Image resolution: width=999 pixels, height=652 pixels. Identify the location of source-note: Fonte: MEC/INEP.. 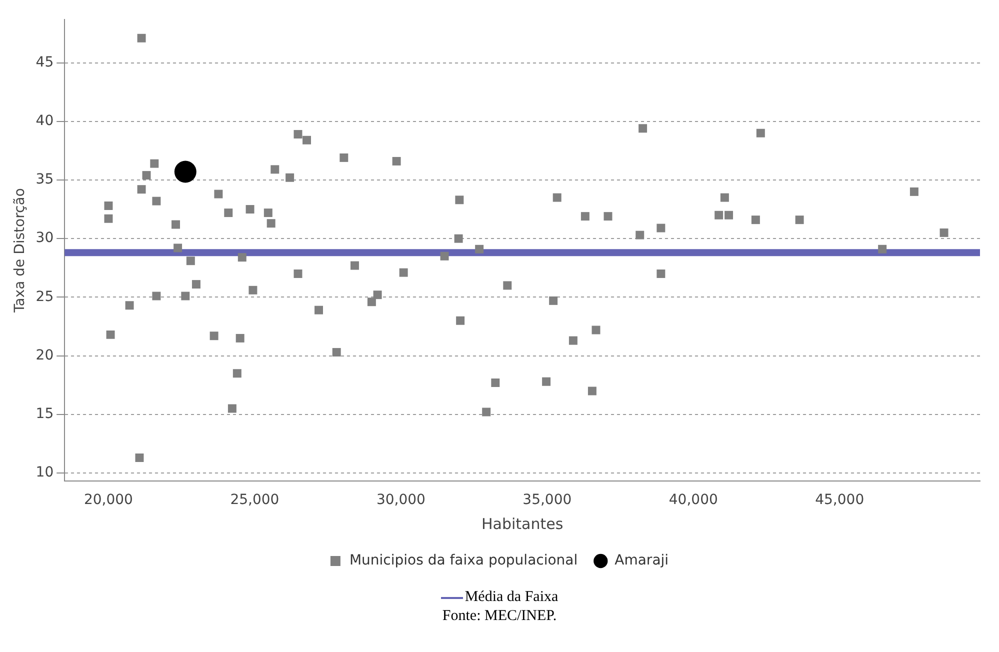
(499, 616).